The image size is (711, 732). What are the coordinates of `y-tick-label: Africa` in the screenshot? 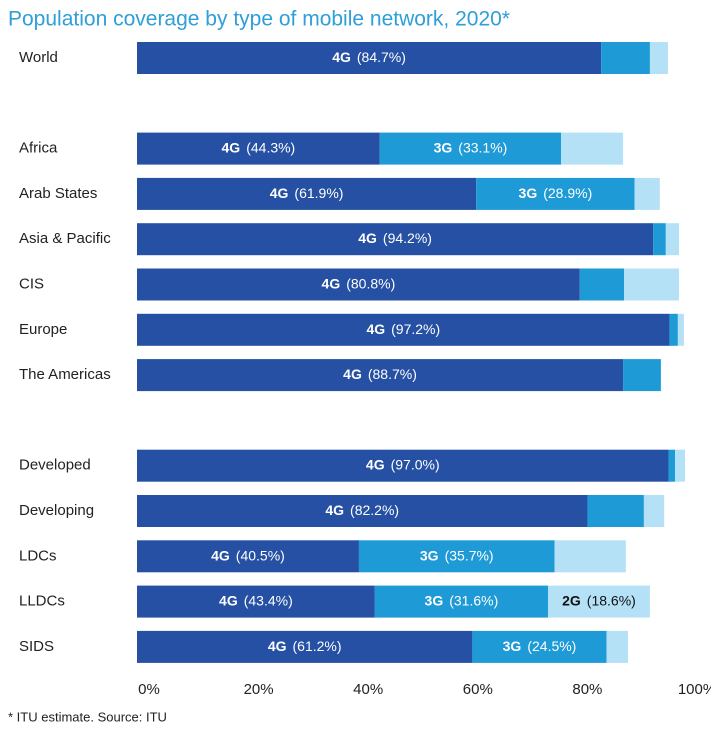 It's located at (38, 148).